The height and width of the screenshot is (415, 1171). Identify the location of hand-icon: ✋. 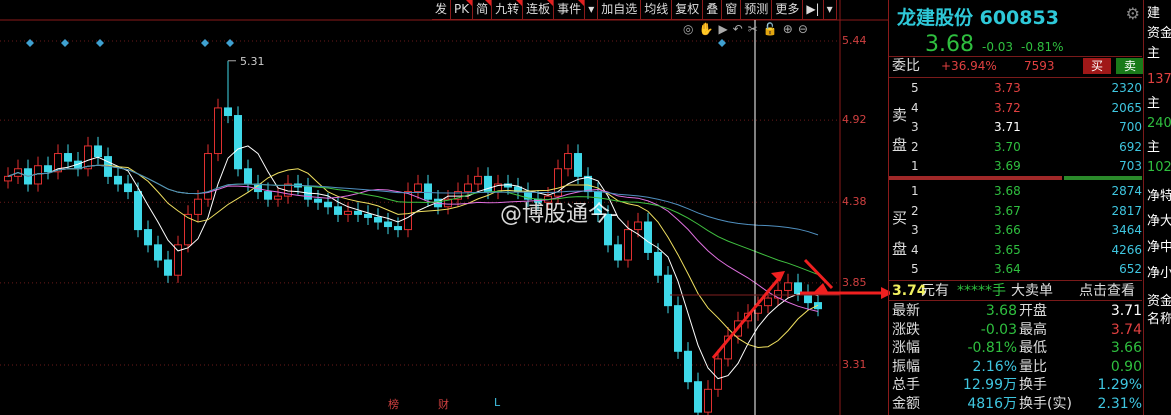
(706, 29).